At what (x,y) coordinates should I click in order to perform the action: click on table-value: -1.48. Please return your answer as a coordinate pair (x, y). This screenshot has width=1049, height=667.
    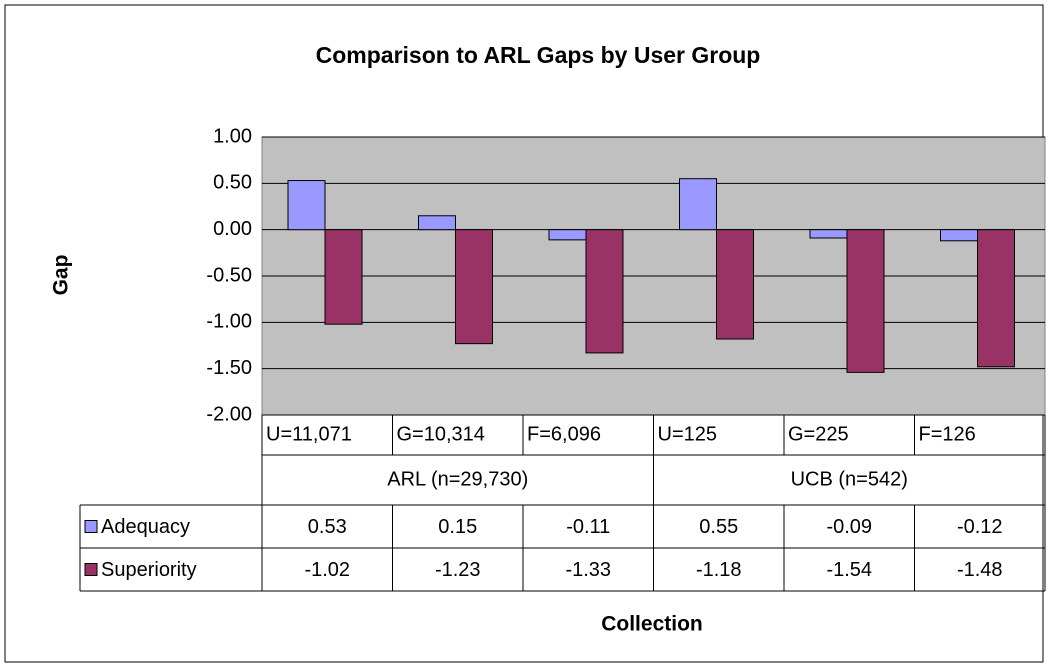
    Looking at the image, I should click on (980, 570).